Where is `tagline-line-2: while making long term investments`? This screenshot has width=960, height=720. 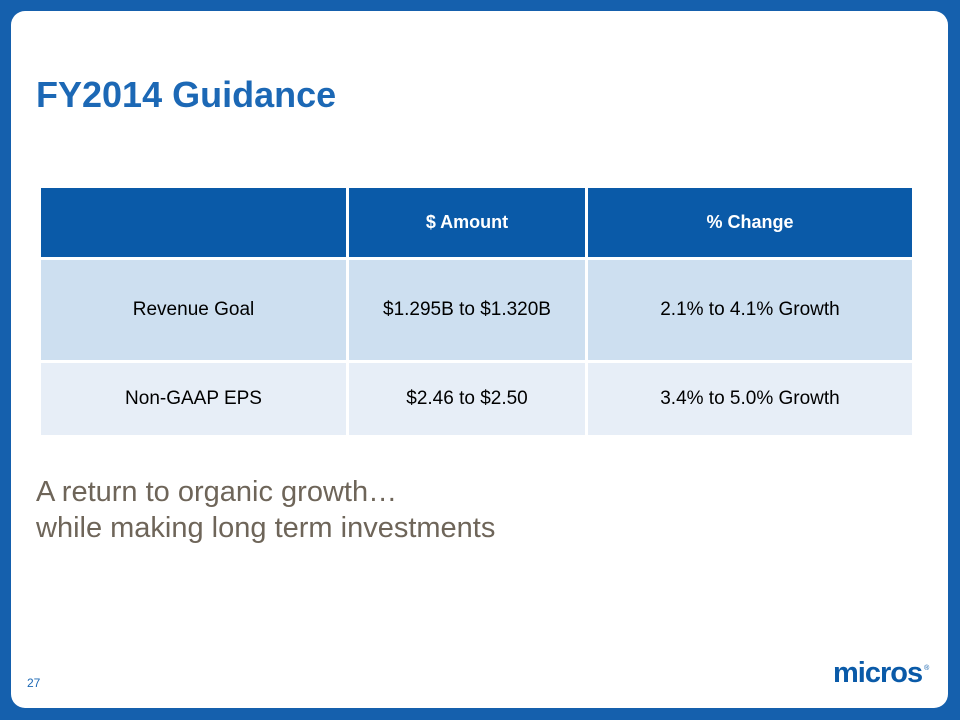 tagline-line-2: while making long term investments is located at coordinates (266, 528).